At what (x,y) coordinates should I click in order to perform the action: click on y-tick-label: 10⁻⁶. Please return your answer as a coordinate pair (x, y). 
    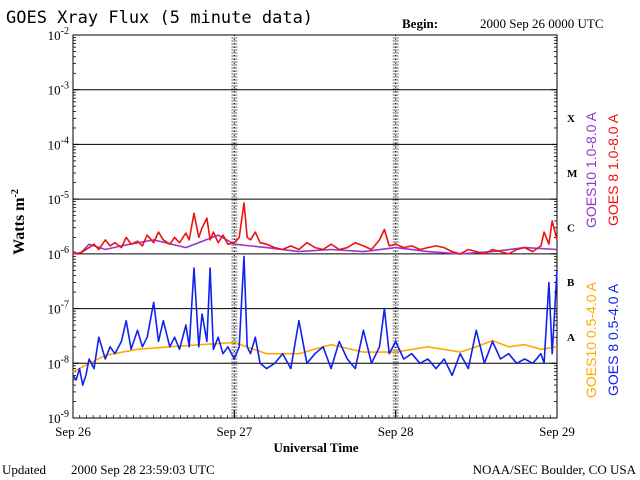
    Looking at the image, I should click on (58, 253).